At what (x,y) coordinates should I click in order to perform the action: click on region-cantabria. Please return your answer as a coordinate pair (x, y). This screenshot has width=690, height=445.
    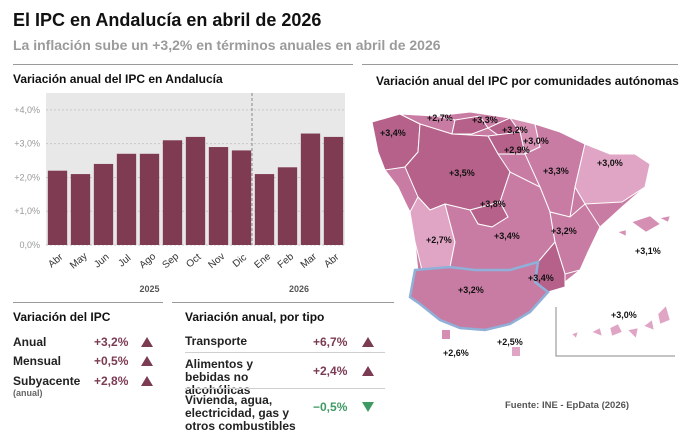
    Looking at the image, I should click on (470, 125).